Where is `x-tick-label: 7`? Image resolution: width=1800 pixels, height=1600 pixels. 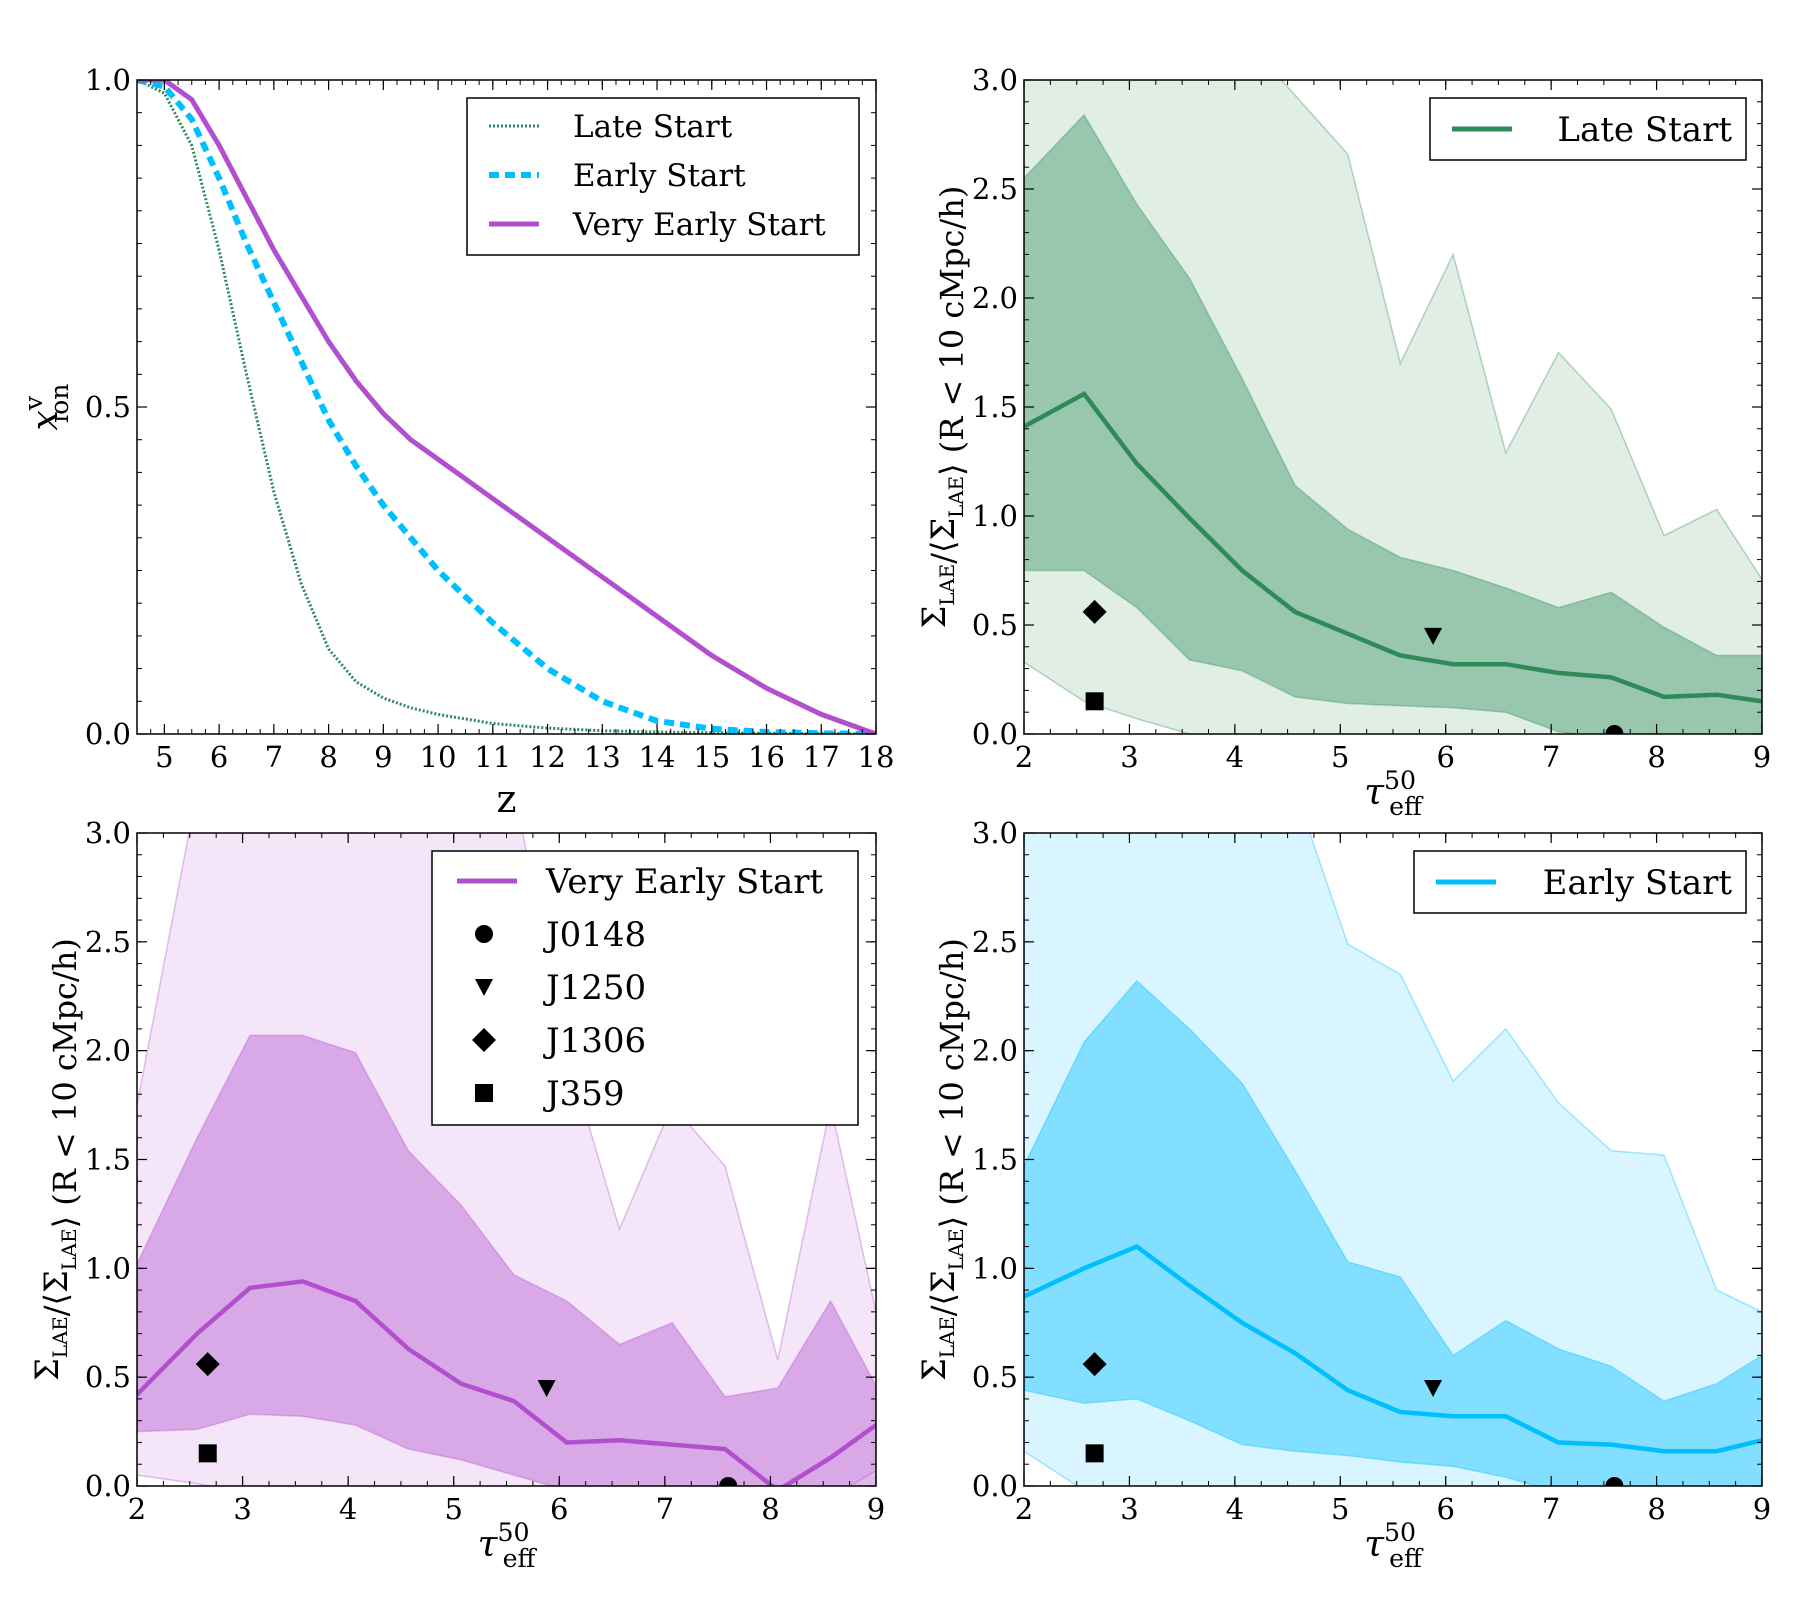 x-tick-label: 7 is located at coordinates (1551, 1509).